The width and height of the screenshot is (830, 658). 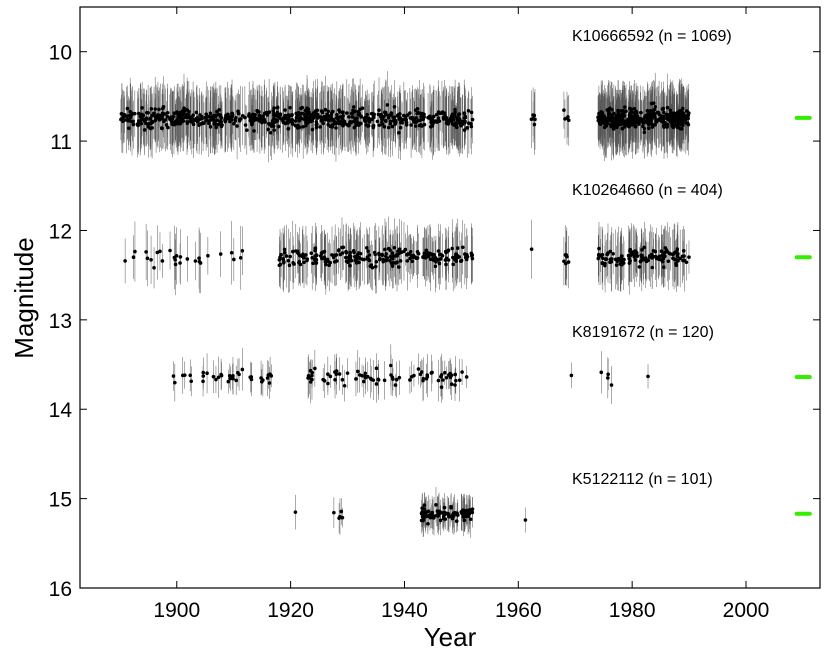 What do you see at coordinates (176, 610) in the screenshot?
I see `x-tick-label: 1900` at bounding box center [176, 610].